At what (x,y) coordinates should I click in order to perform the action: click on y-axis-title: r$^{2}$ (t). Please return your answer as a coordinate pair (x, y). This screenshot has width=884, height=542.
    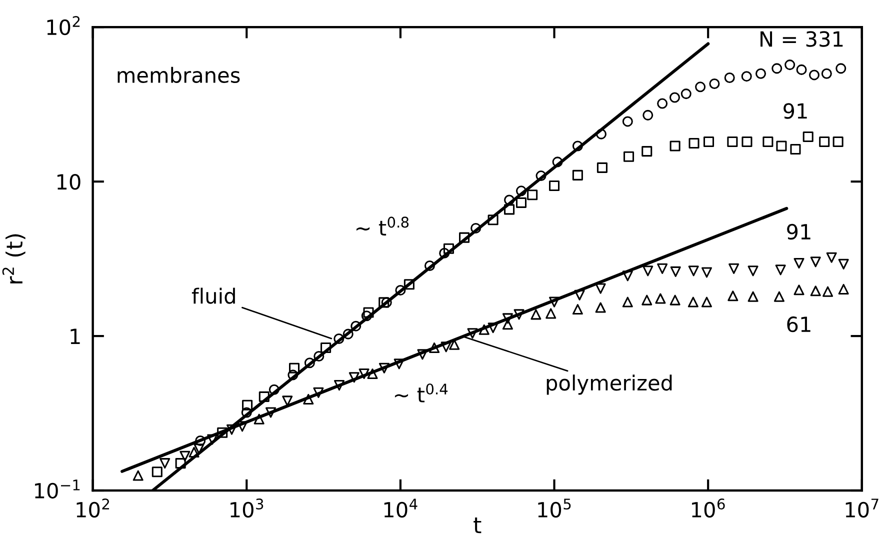
    Looking at the image, I should click on (14, 259).